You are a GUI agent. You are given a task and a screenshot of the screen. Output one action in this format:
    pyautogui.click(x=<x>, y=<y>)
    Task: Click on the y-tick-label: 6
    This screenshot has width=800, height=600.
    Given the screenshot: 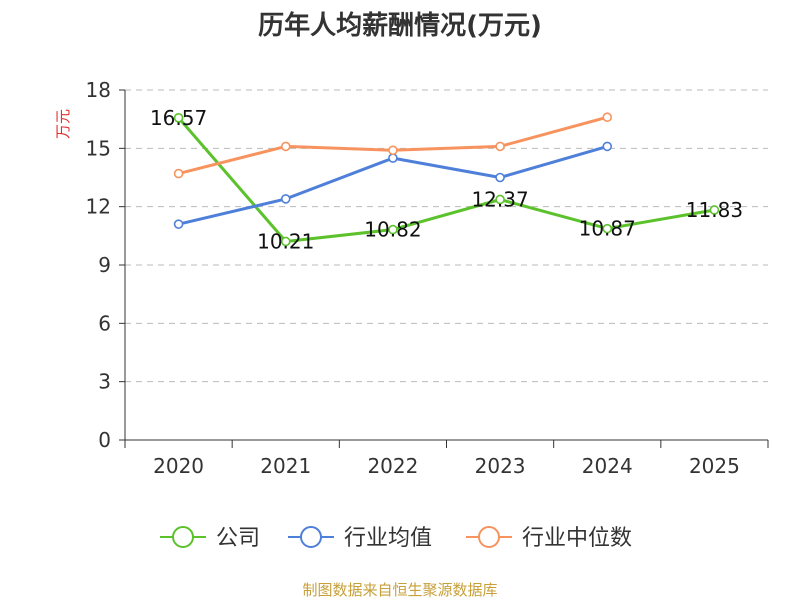 What is the action you would take?
    pyautogui.click(x=104, y=323)
    